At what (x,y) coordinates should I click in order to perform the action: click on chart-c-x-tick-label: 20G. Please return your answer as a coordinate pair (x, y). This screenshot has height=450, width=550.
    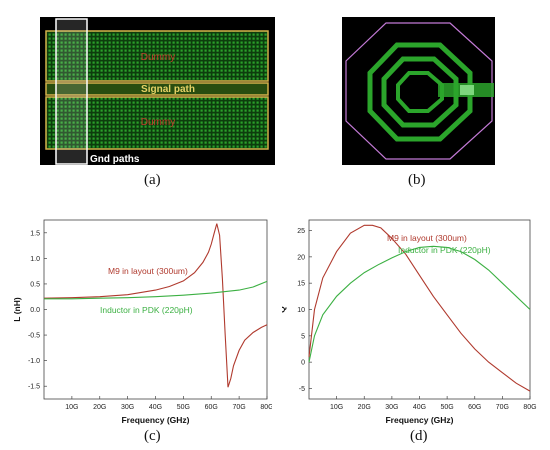
    Looking at the image, I should click on (99, 407).